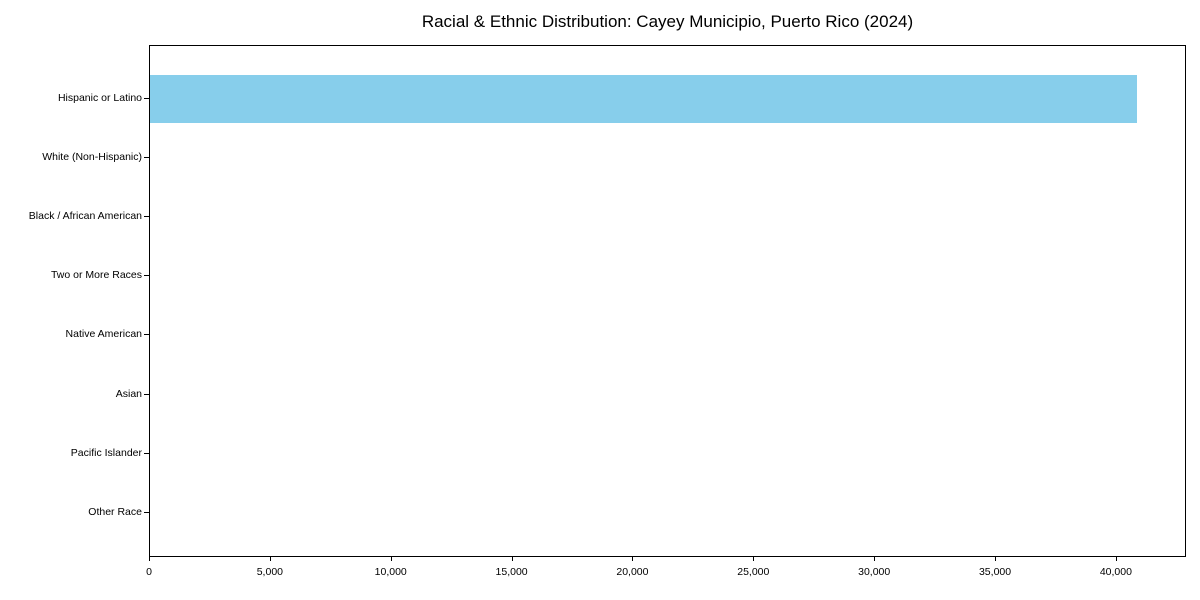 This screenshot has height=600, width=1200. I want to click on x-tick-label-10-000: 10,000, so click(390, 572).